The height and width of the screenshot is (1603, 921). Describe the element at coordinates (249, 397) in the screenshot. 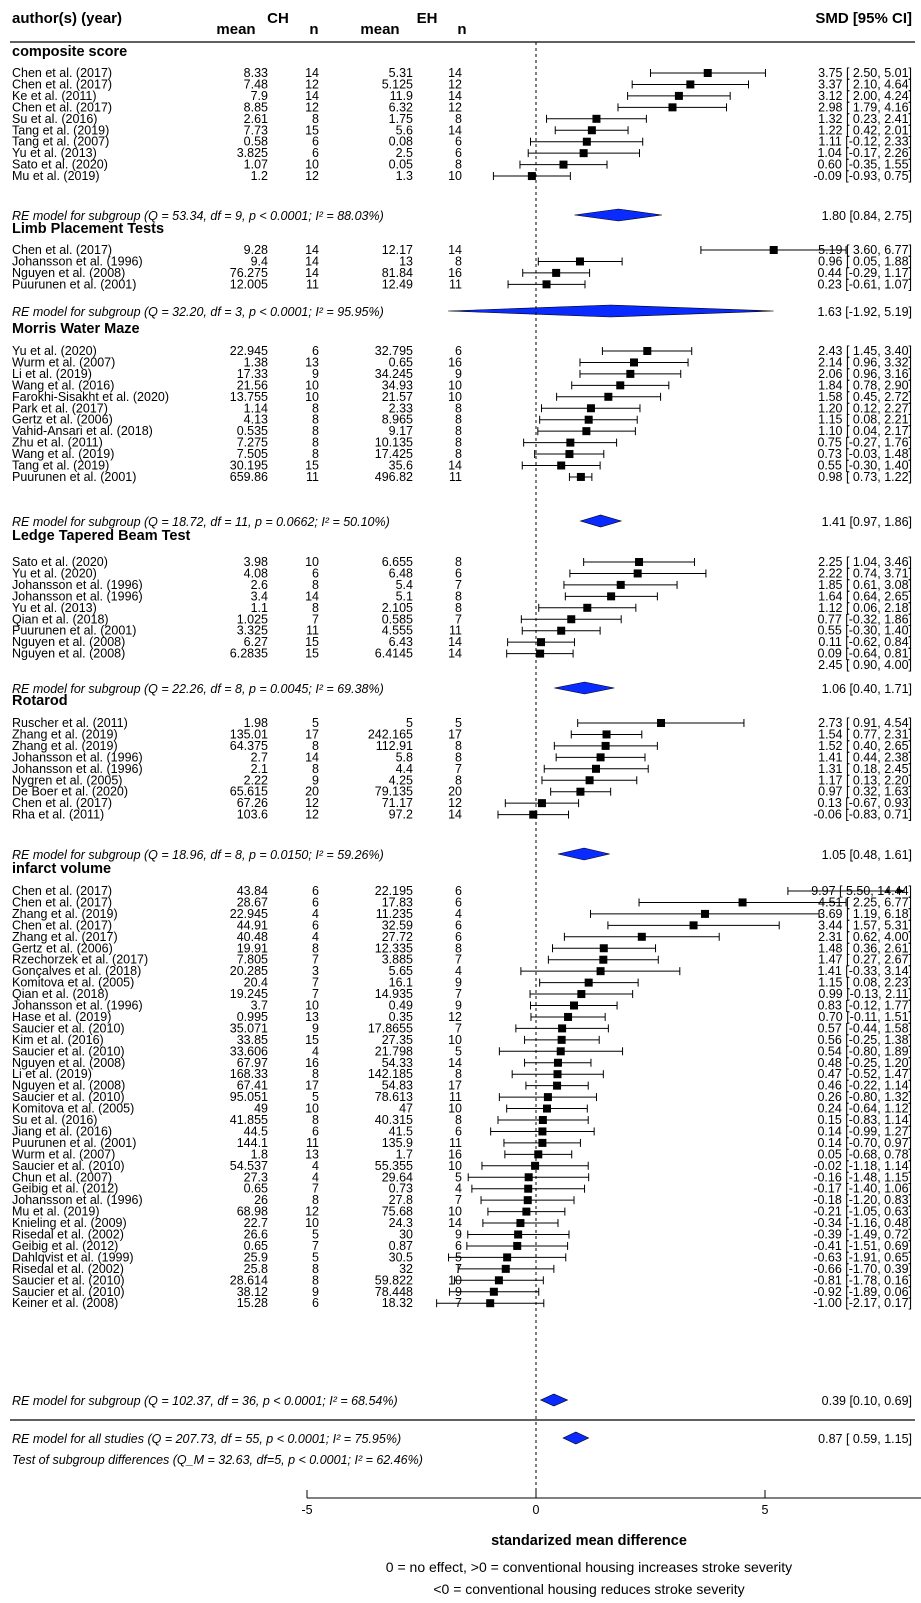

I see `ch-mean-value: 13.755` at that location.